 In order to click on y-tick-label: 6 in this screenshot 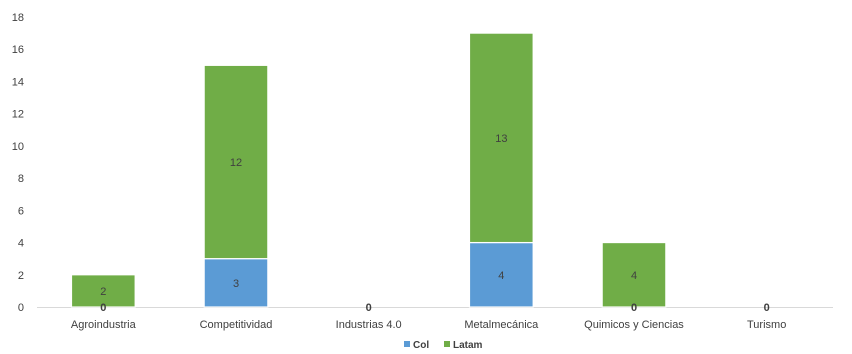, I will do `click(21, 211)`.